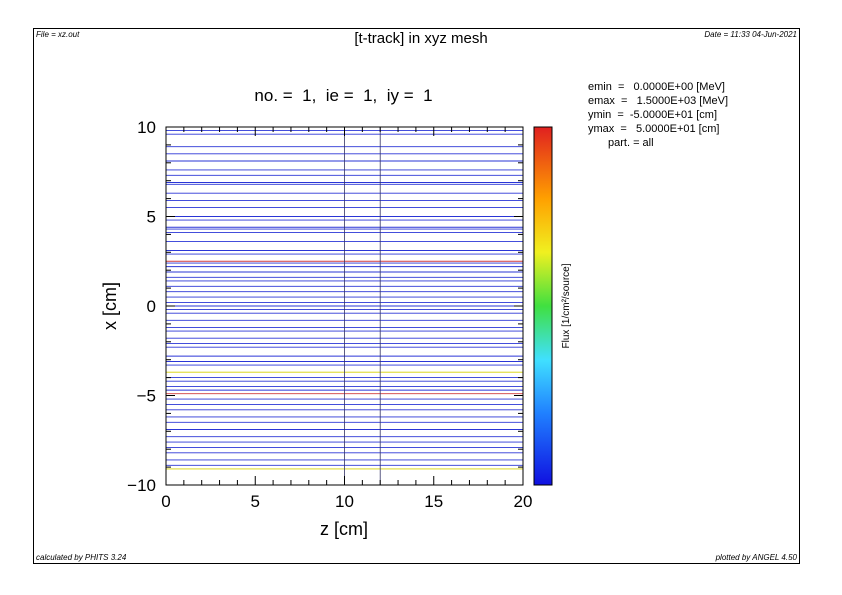 The height and width of the screenshot is (595, 842). What do you see at coordinates (151, 306) in the screenshot?
I see `y-tick-label: 0` at bounding box center [151, 306].